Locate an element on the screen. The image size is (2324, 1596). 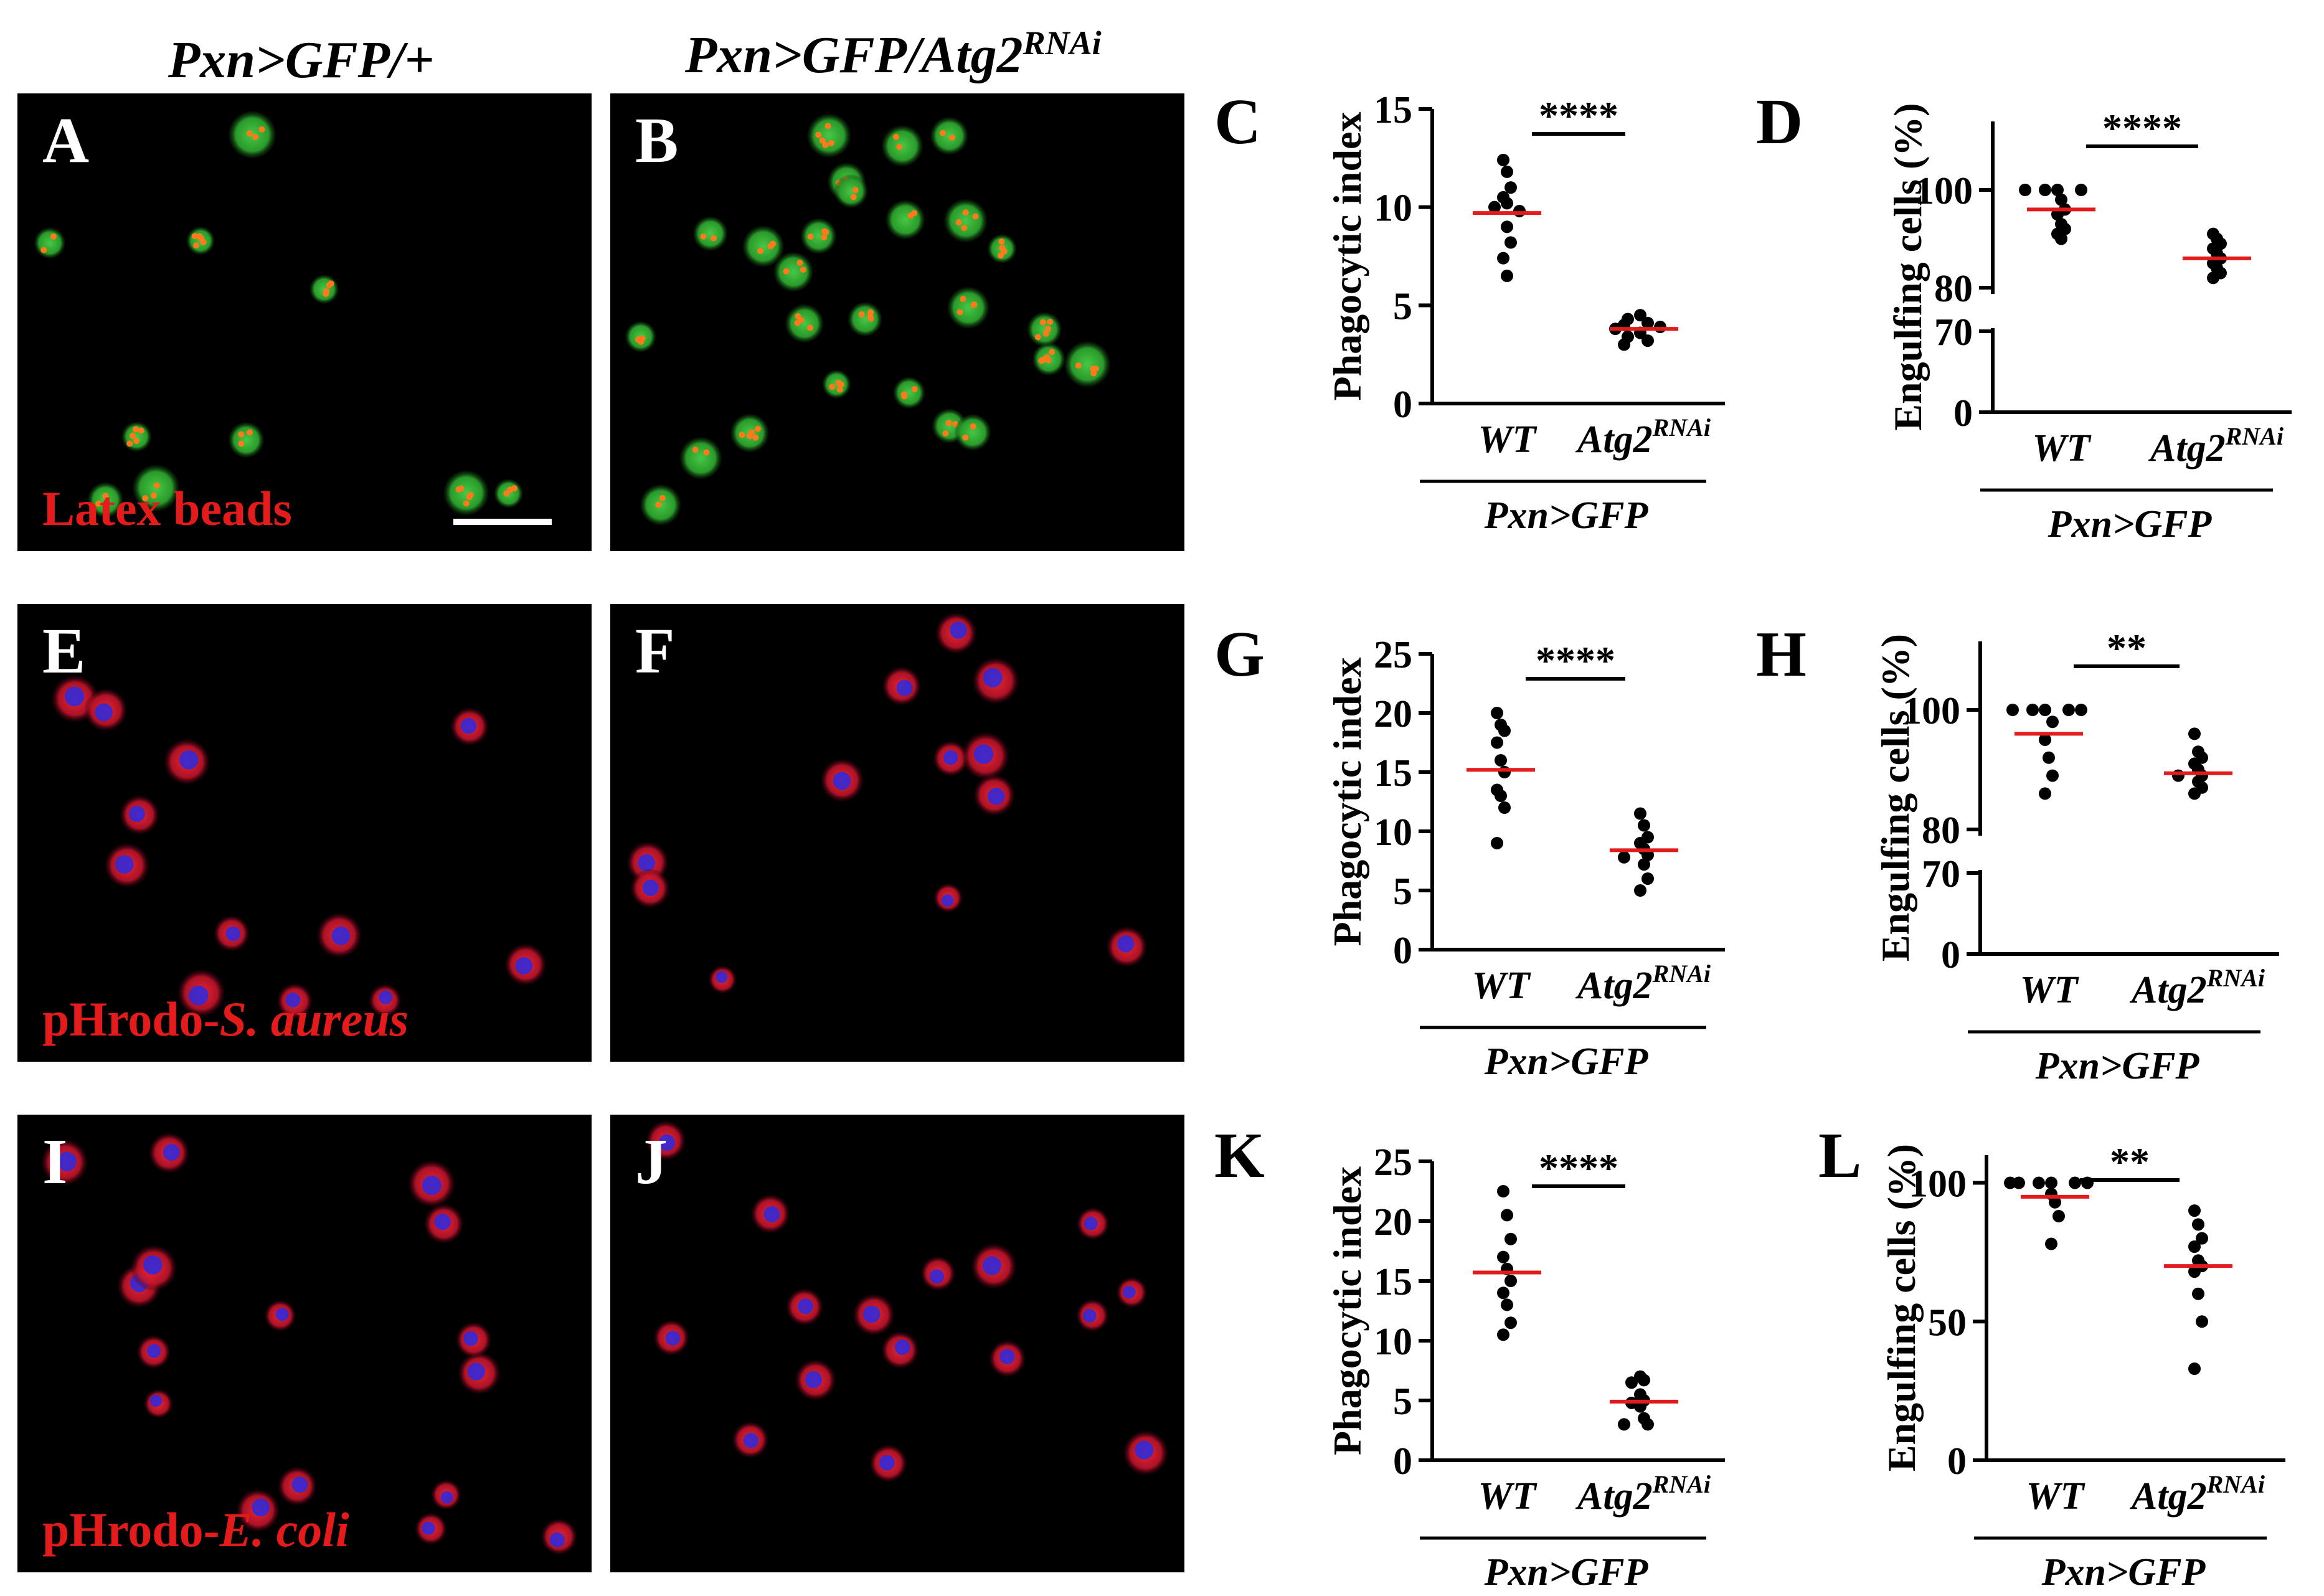
panel-letter: L is located at coordinates (1840, 1155).